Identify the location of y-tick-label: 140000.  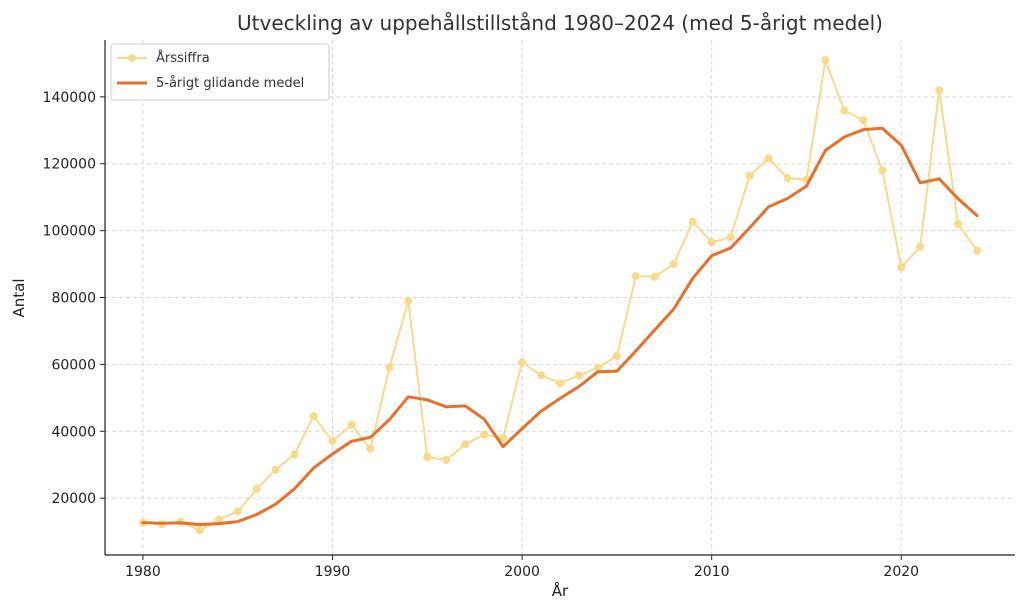
(69, 98).